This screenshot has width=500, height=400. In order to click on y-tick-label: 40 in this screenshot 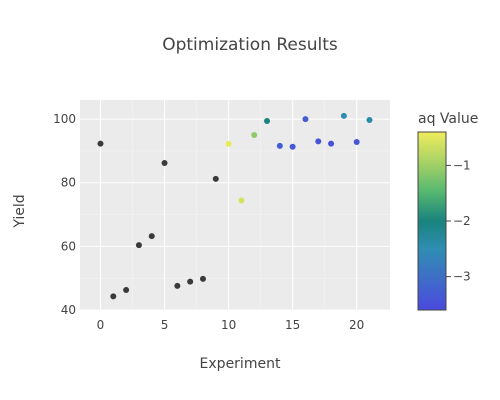, I will do `click(68, 310)`.